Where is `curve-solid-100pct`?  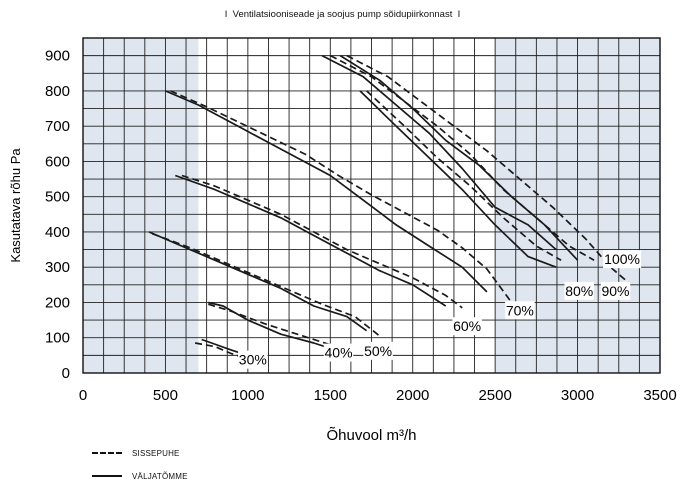
curve-solid-100pct is located at coordinates (459, 157).